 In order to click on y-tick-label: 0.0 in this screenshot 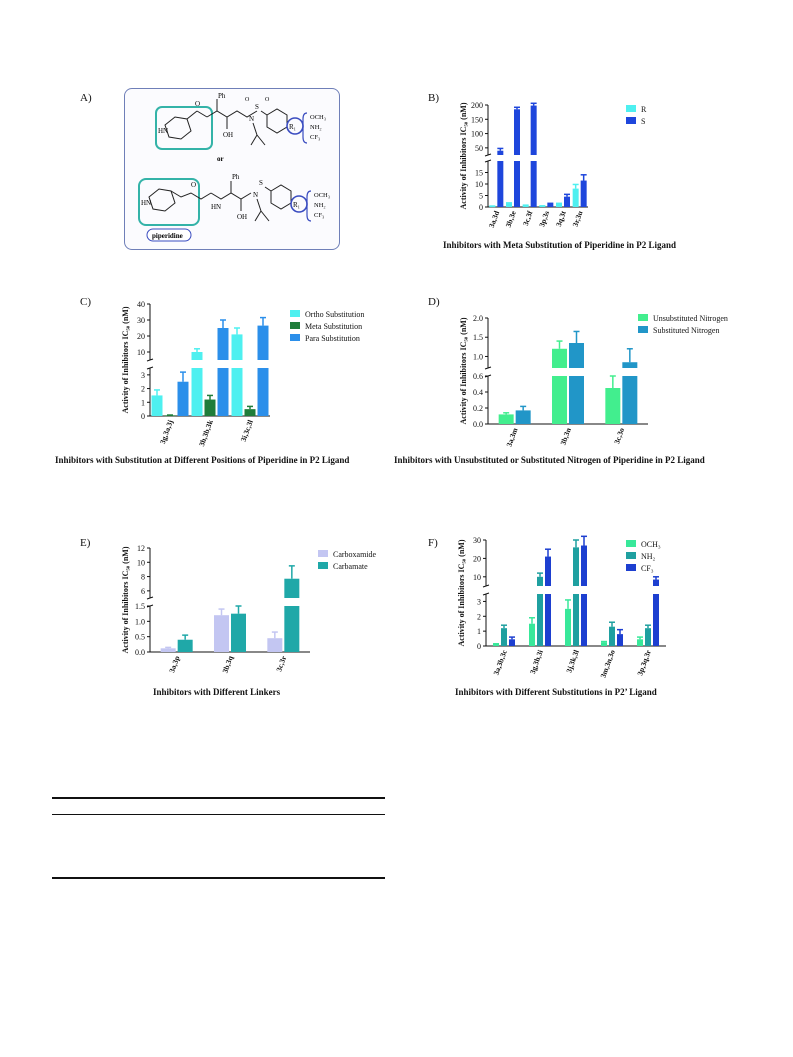, I will do `click(140, 652)`.